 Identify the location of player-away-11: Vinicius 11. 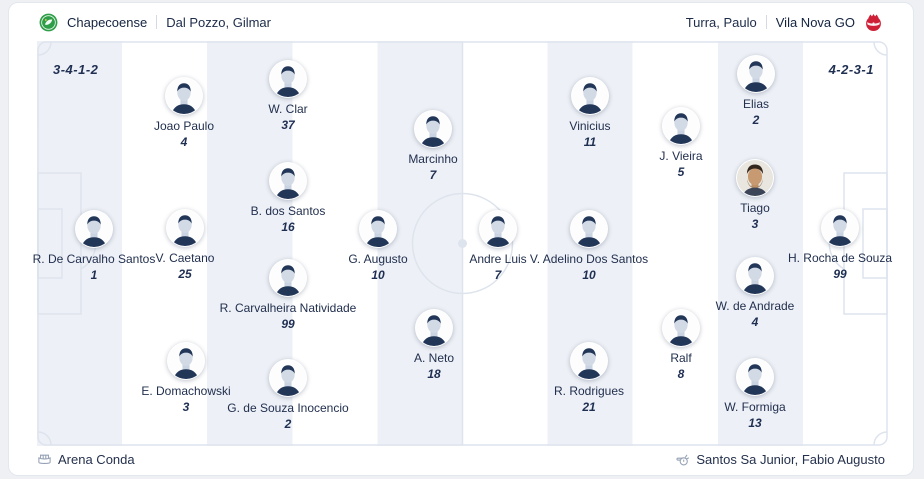
(590, 114).